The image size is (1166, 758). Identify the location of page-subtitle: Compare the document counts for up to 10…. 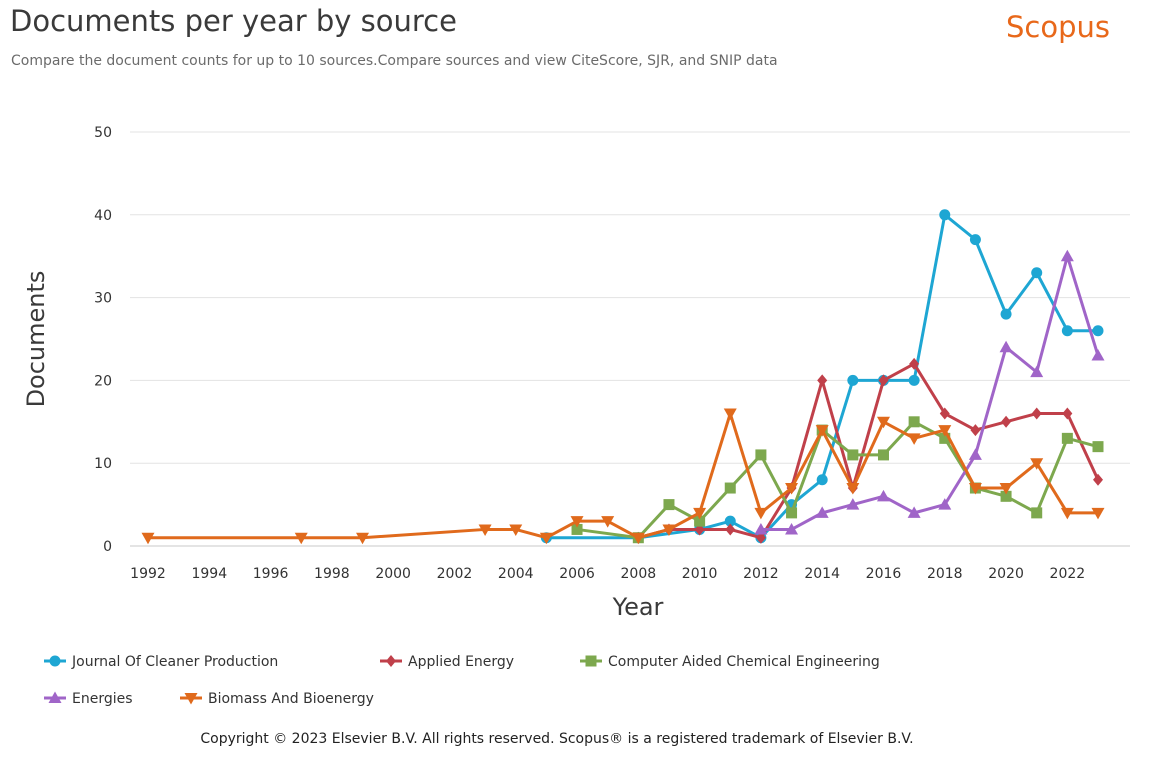
(394, 61).